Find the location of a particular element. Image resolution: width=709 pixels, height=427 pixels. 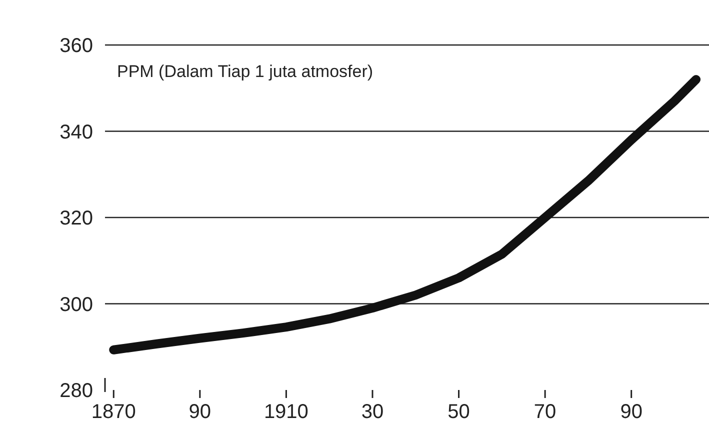

x-tick-label: 70 is located at coordinates (545, 412).